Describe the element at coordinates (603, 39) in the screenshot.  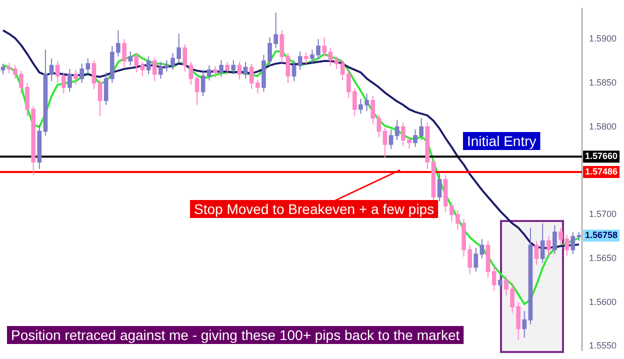
I see `y-tick-label: 1.5900` at that location.